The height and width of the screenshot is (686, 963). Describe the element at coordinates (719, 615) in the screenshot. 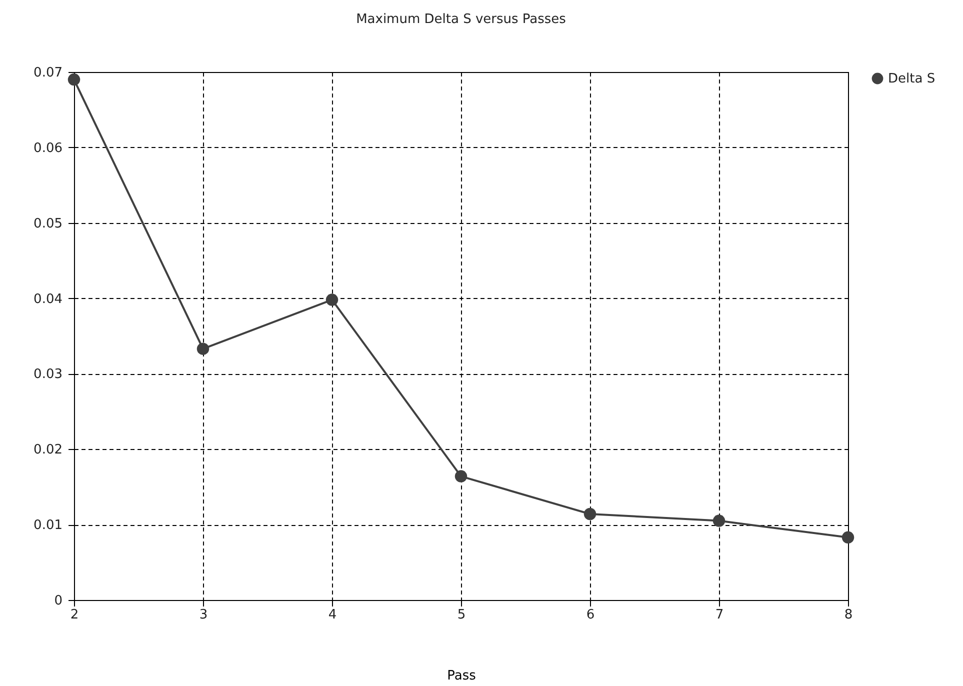

I see `x-tick-label: 7` at that location.